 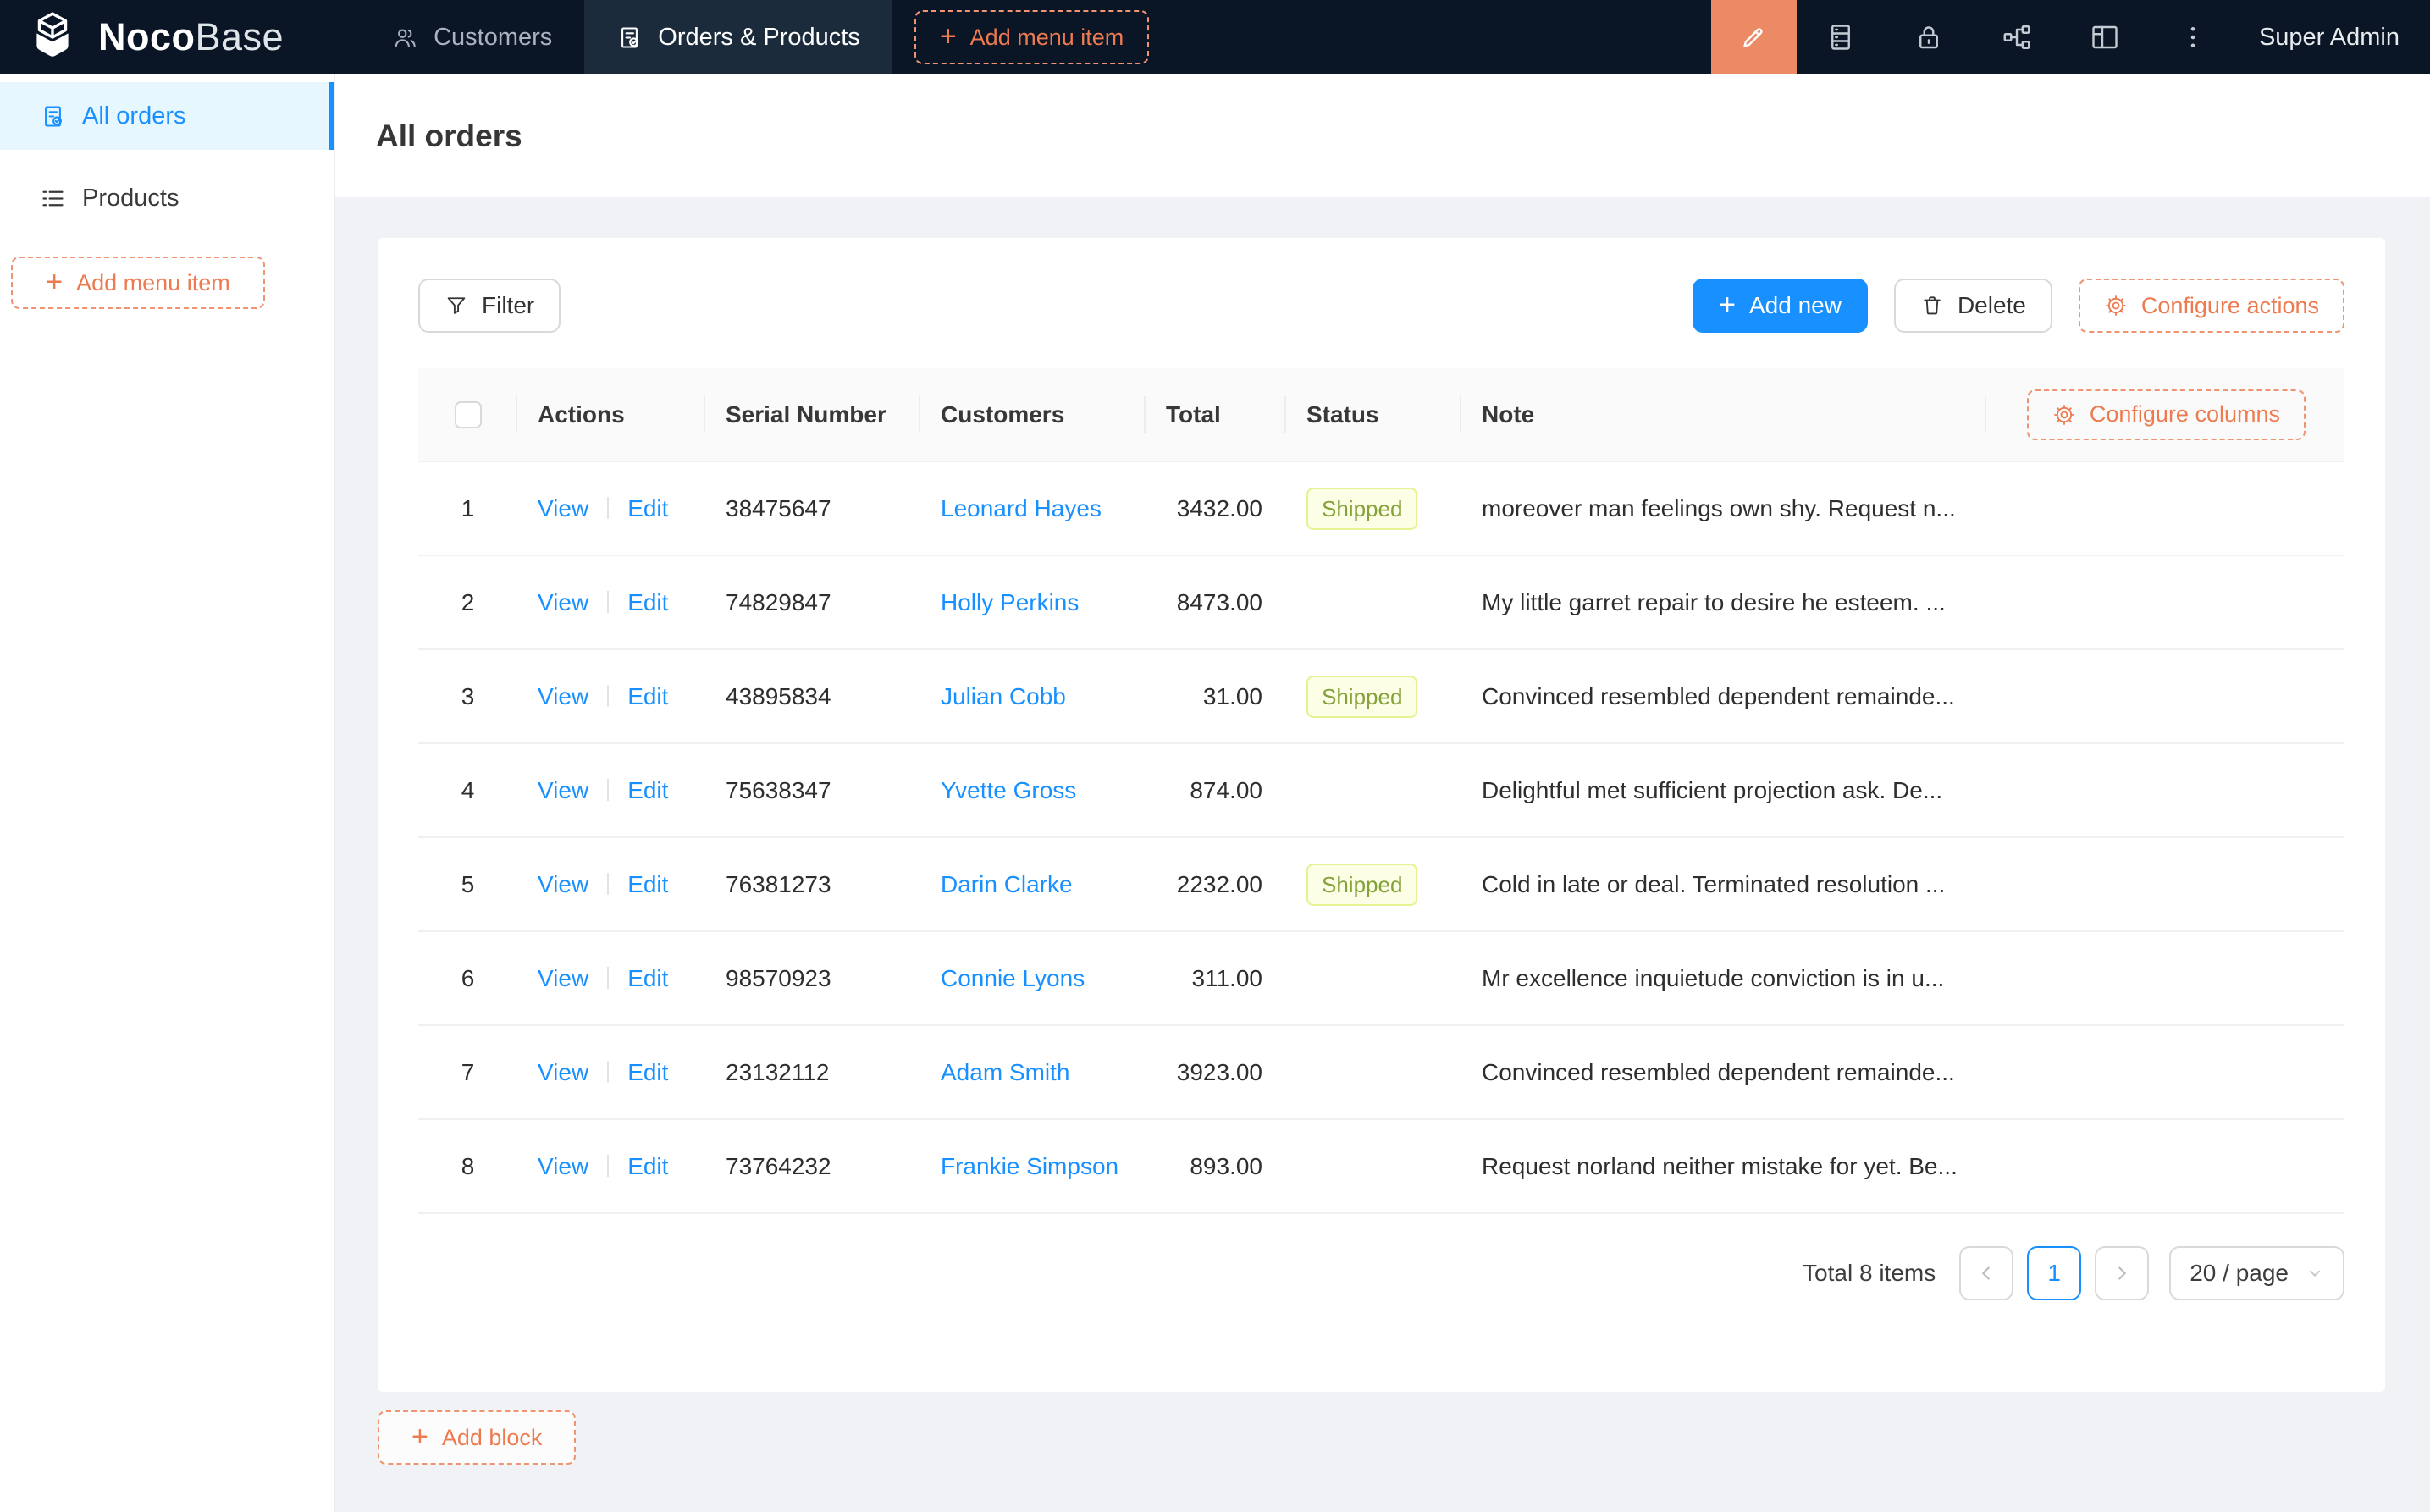 I want to click on row-index: 7, so click(x=468, y=1071).